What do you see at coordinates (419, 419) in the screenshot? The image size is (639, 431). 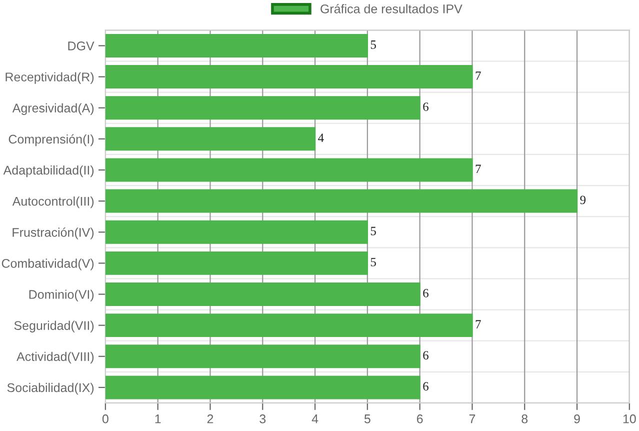 I see `x-tick-label: 6` at bounding box center [419, 419].